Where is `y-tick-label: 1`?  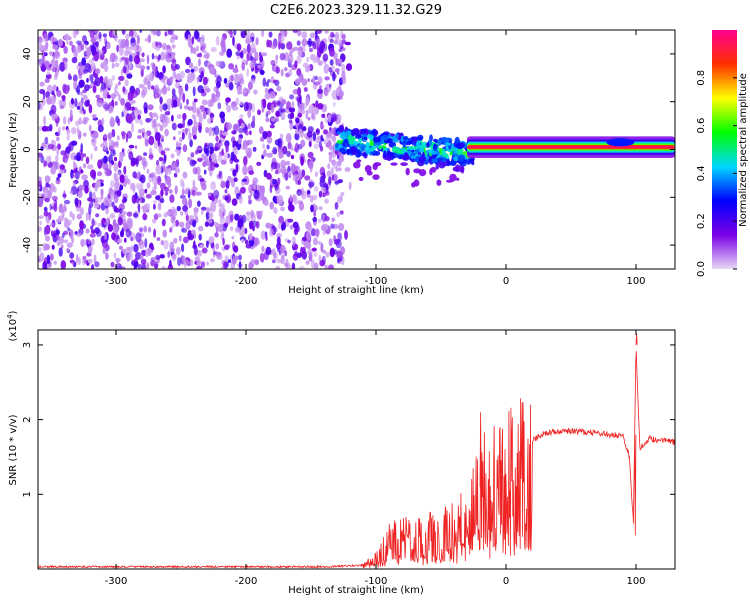 y-tick-label: 1 is located at coordinates (27, 494).